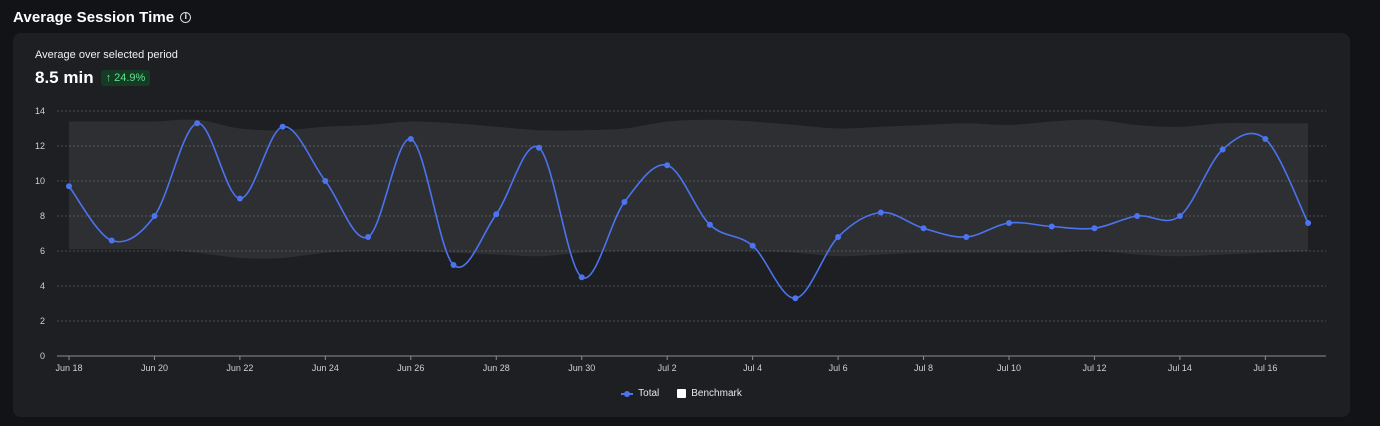 This screenshot has height=426, width=1380. What do you see at coordinates (42, 286) in the screenshot?
I see `y-tick-label: 4` at bounding box center [42, 286].